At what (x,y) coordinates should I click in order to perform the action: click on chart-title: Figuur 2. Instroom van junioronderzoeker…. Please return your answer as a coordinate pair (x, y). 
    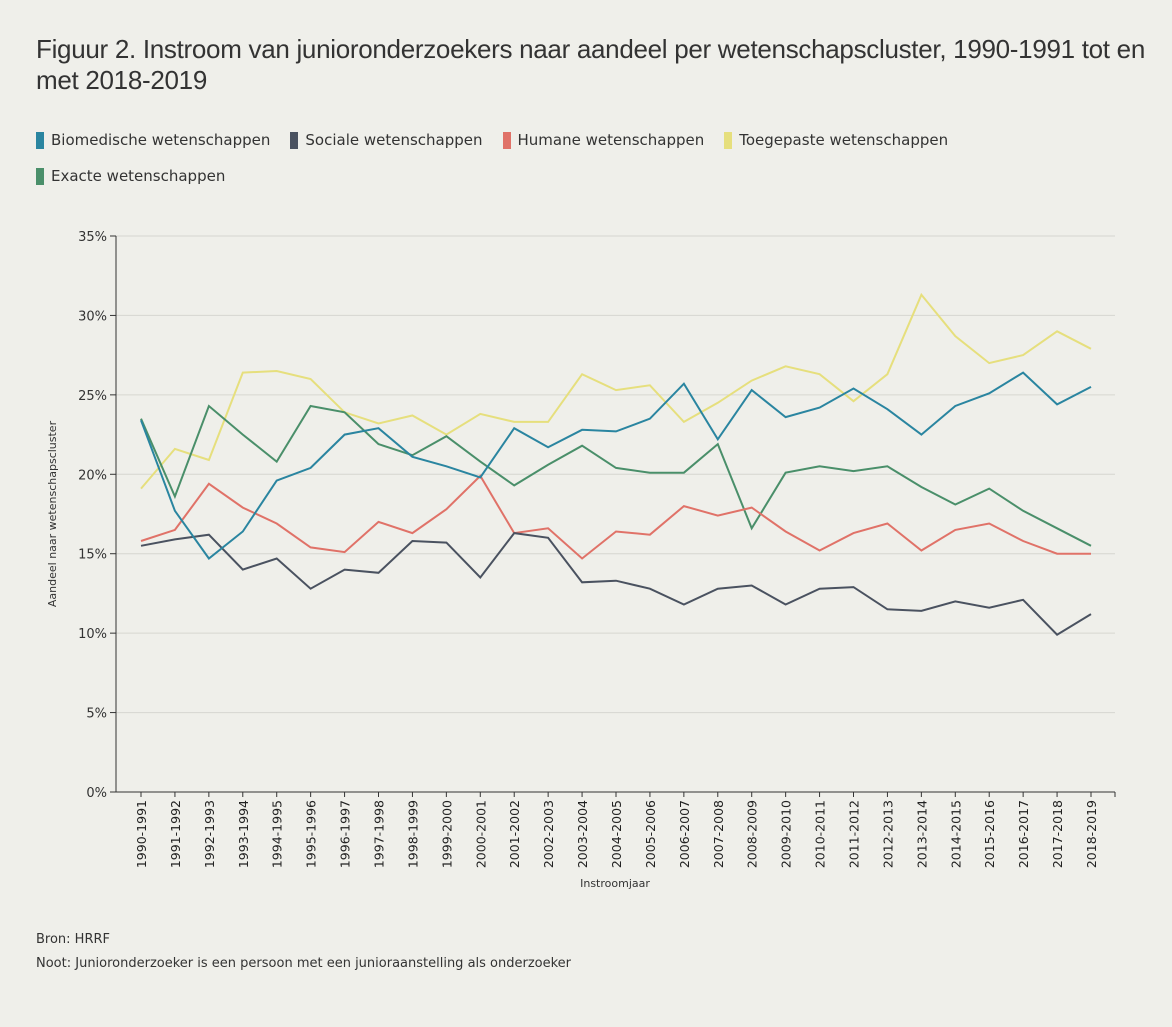
    Looking at the image, I should click on (590, 64).